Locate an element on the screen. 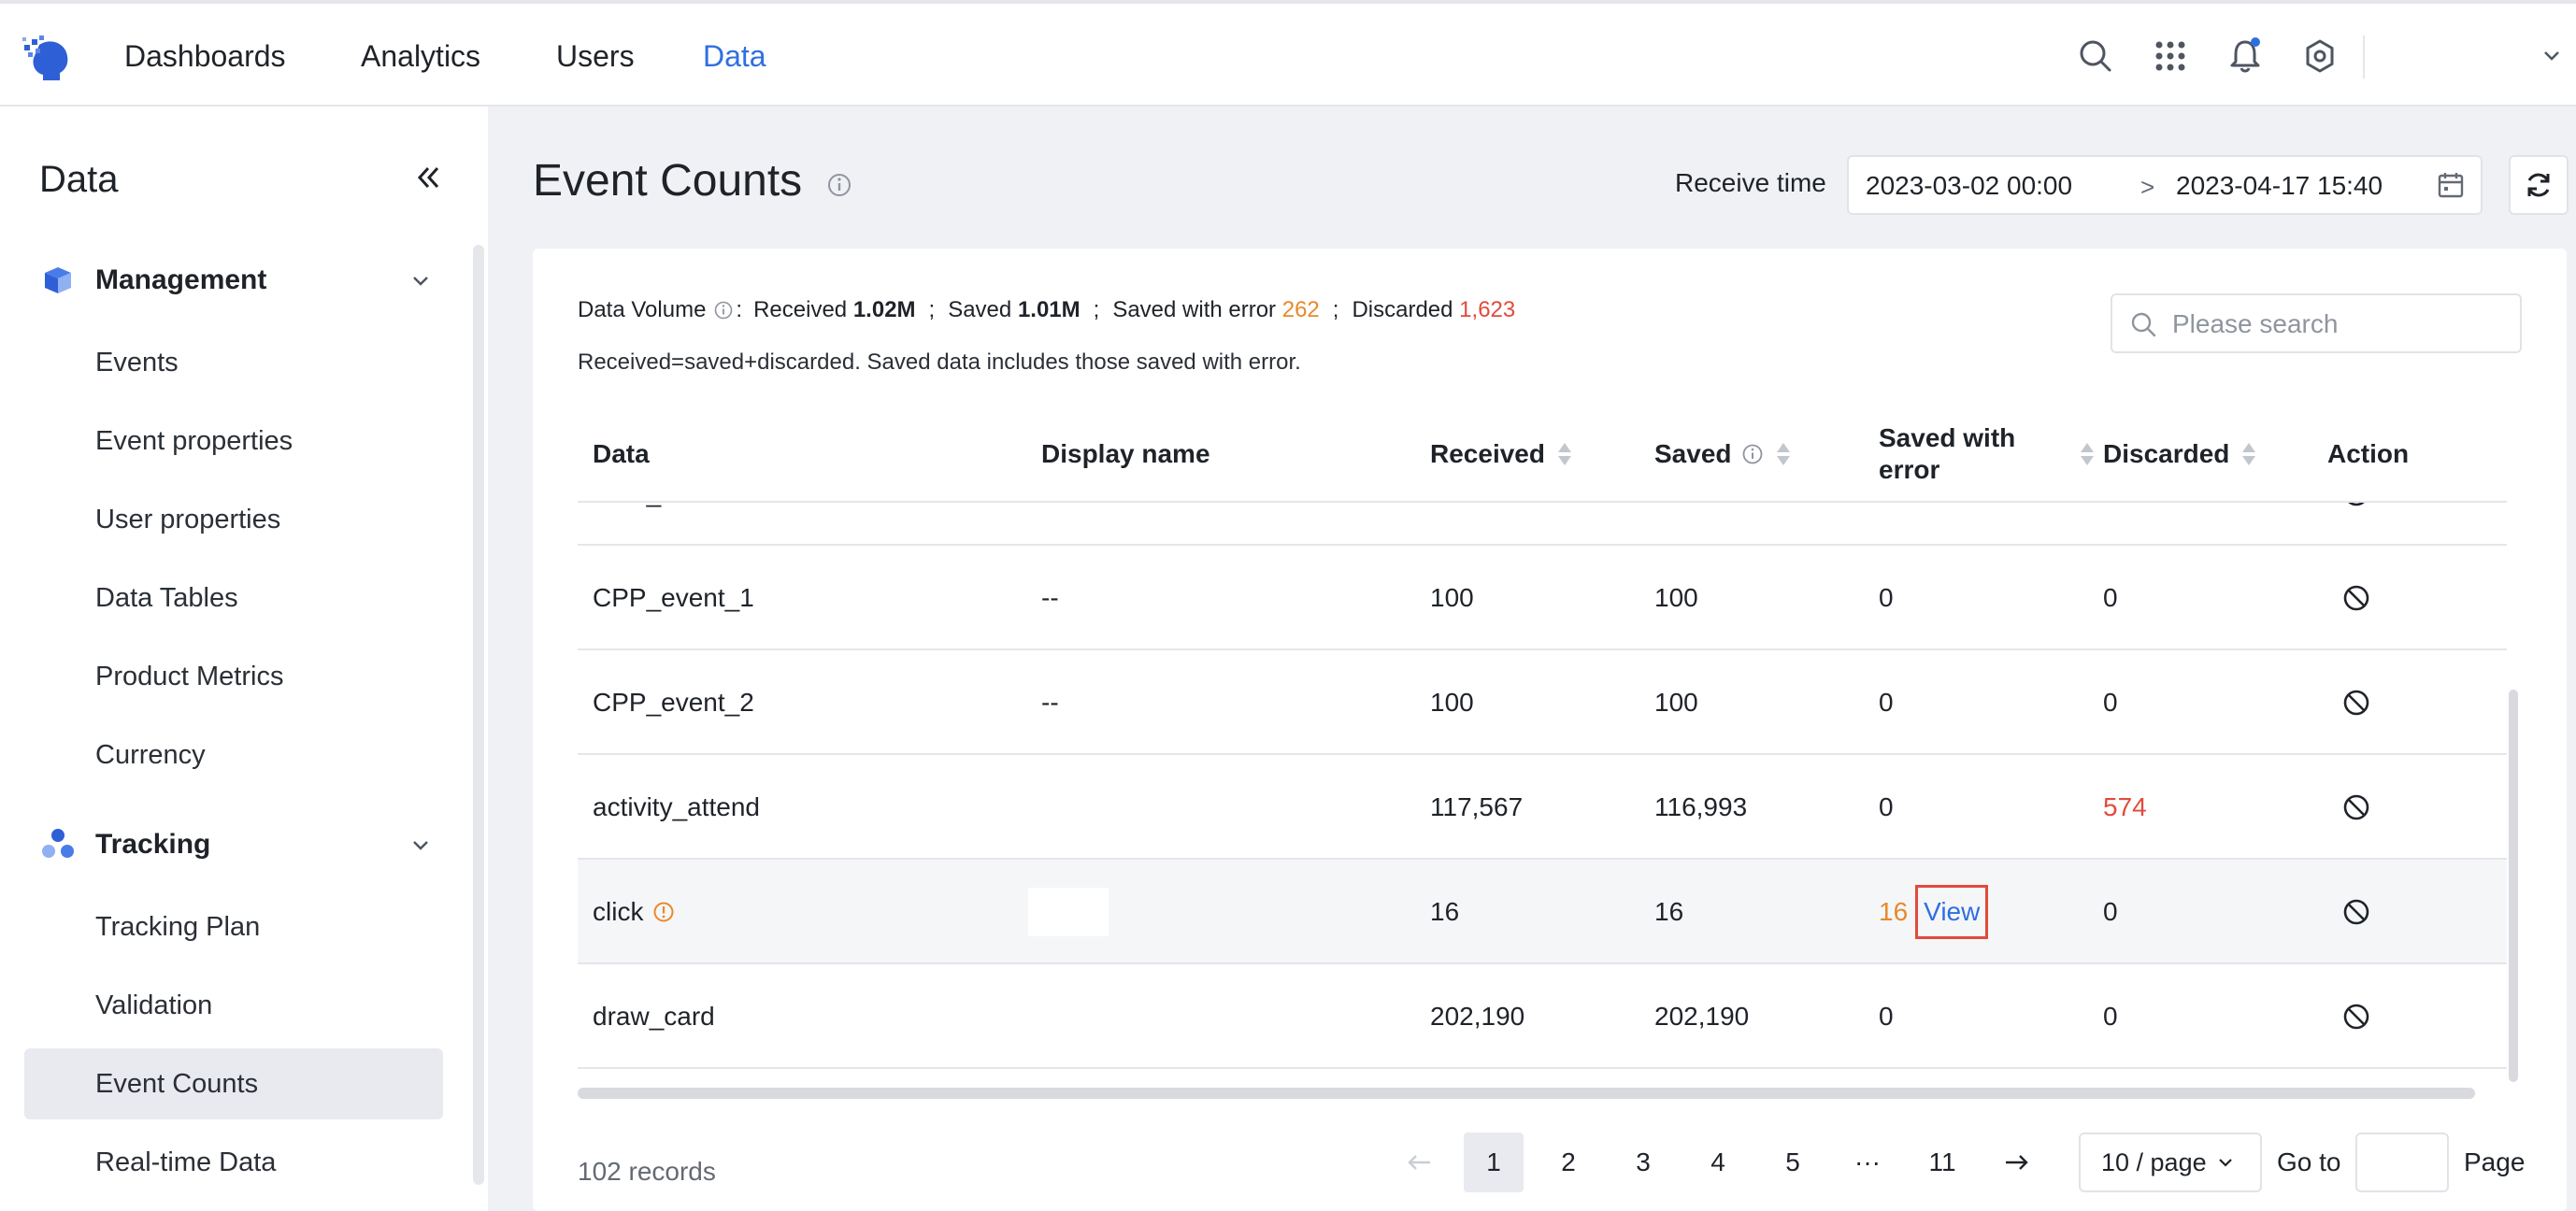 This screenshot has height=1211, width=2576. nav-dashboards: Dashboards is located at coordinates (205, 56).